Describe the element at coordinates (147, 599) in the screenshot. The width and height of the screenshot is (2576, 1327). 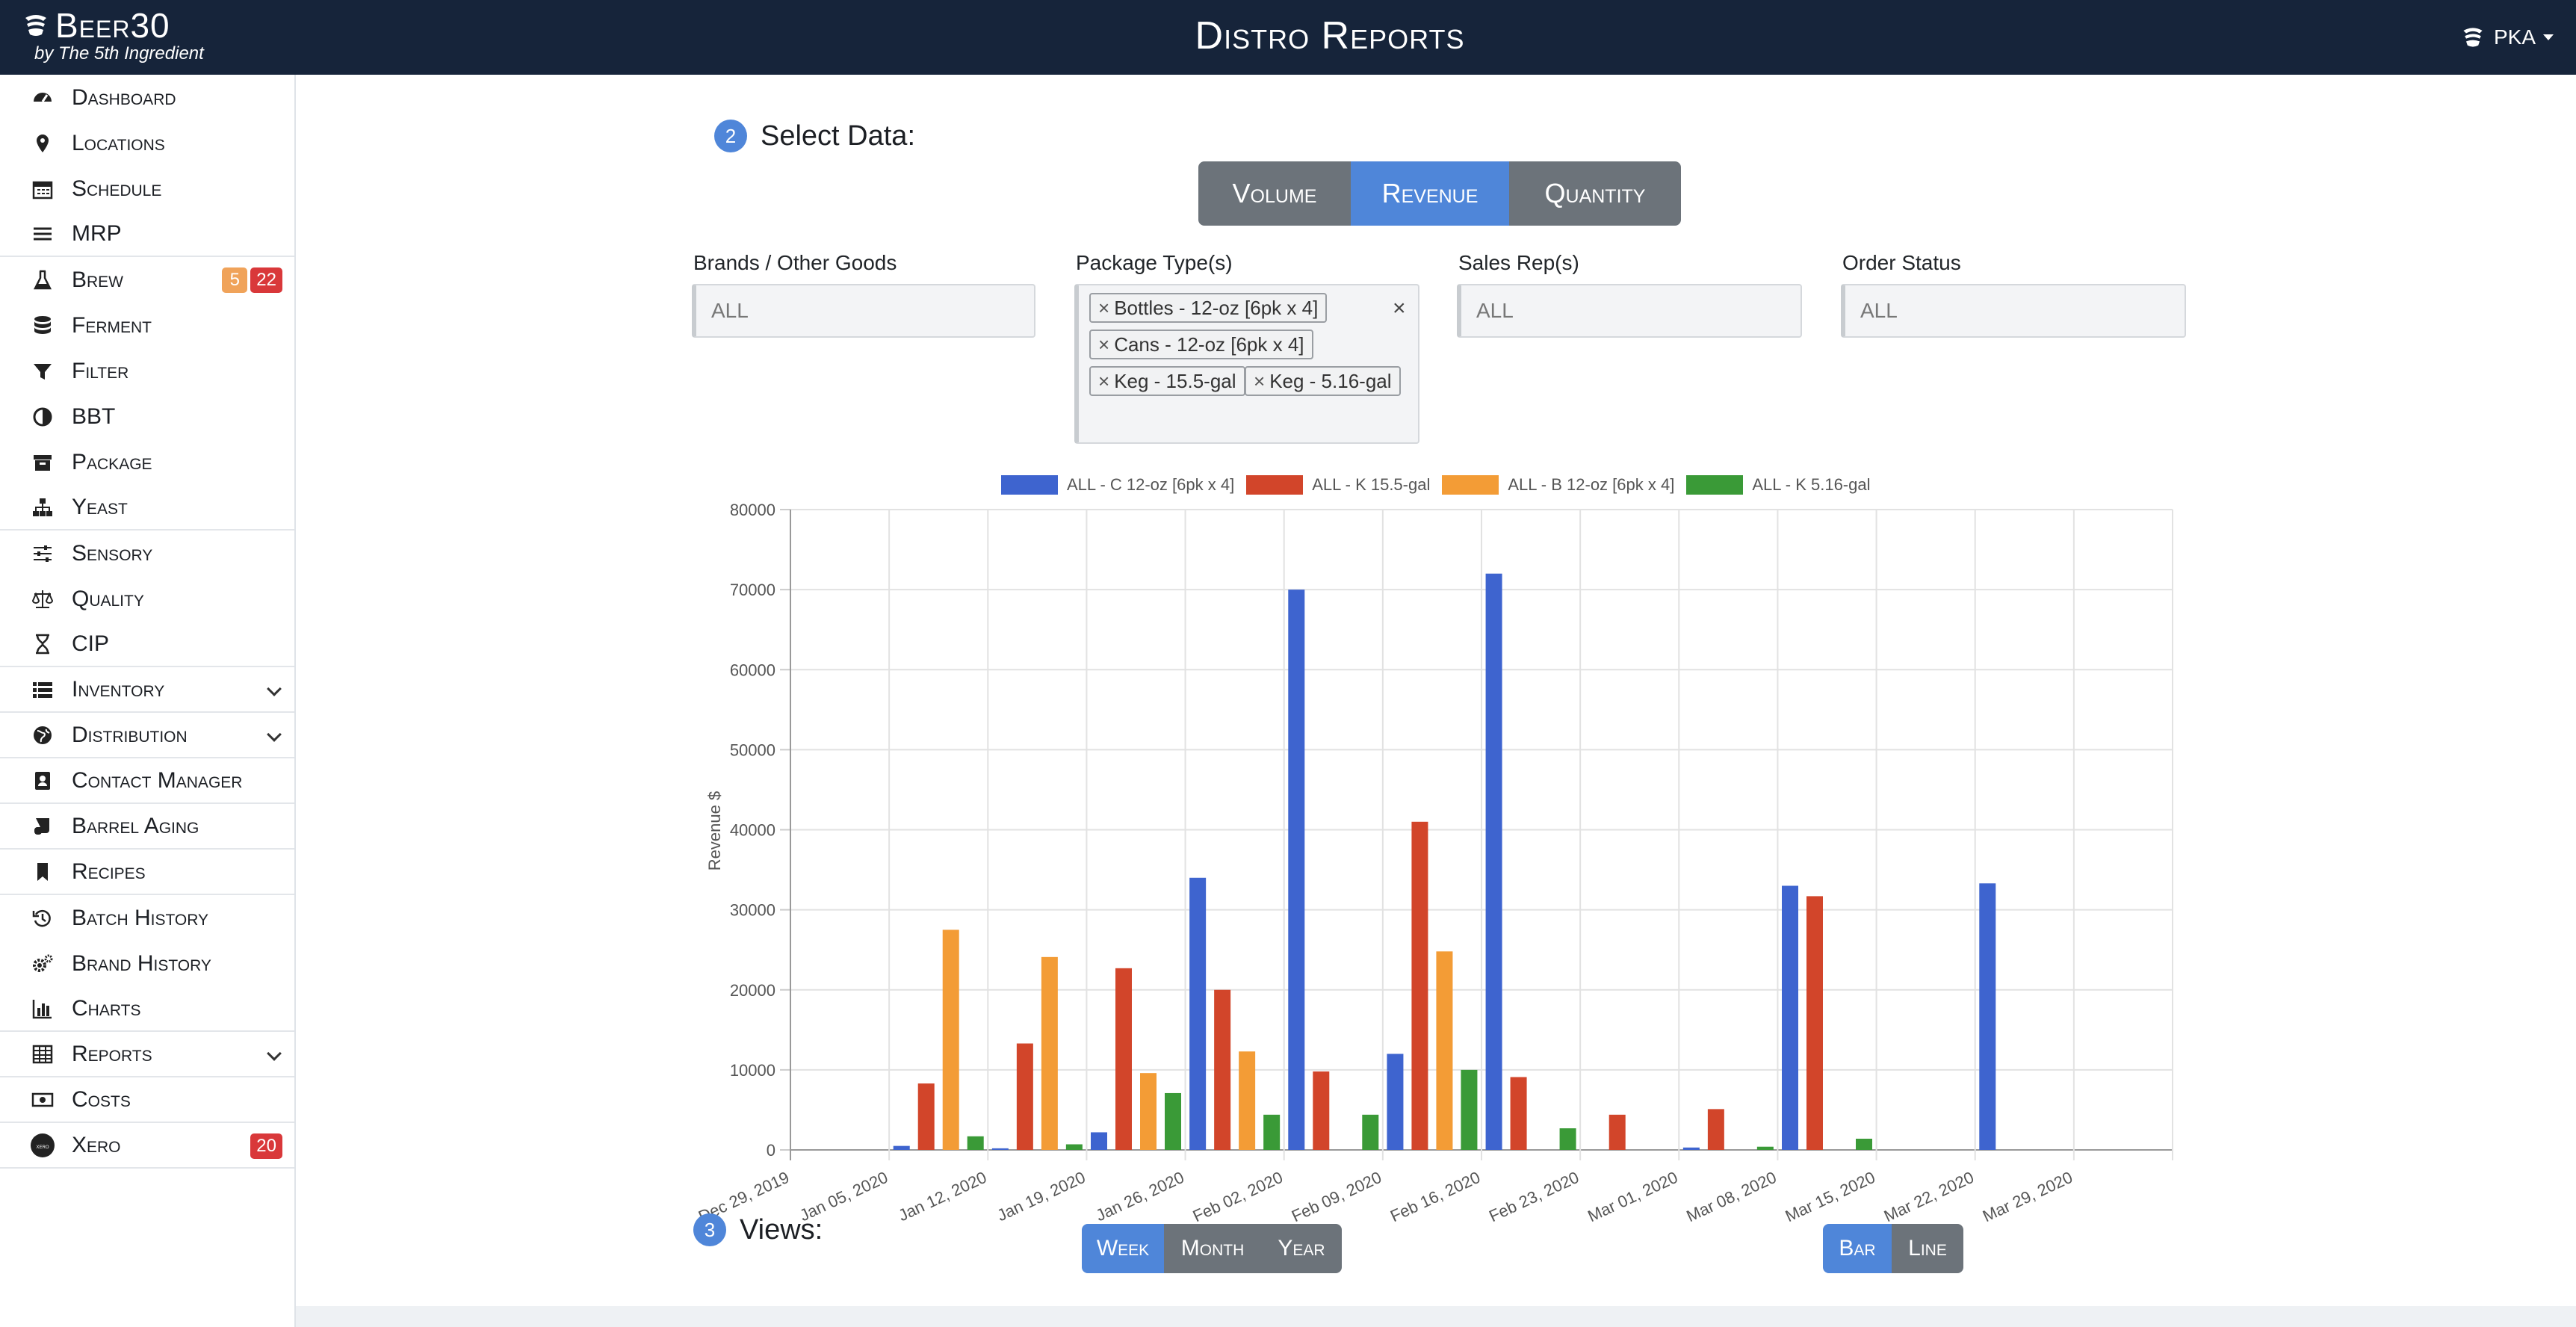
I see `sidebar-item-quality: Quality` at that location.